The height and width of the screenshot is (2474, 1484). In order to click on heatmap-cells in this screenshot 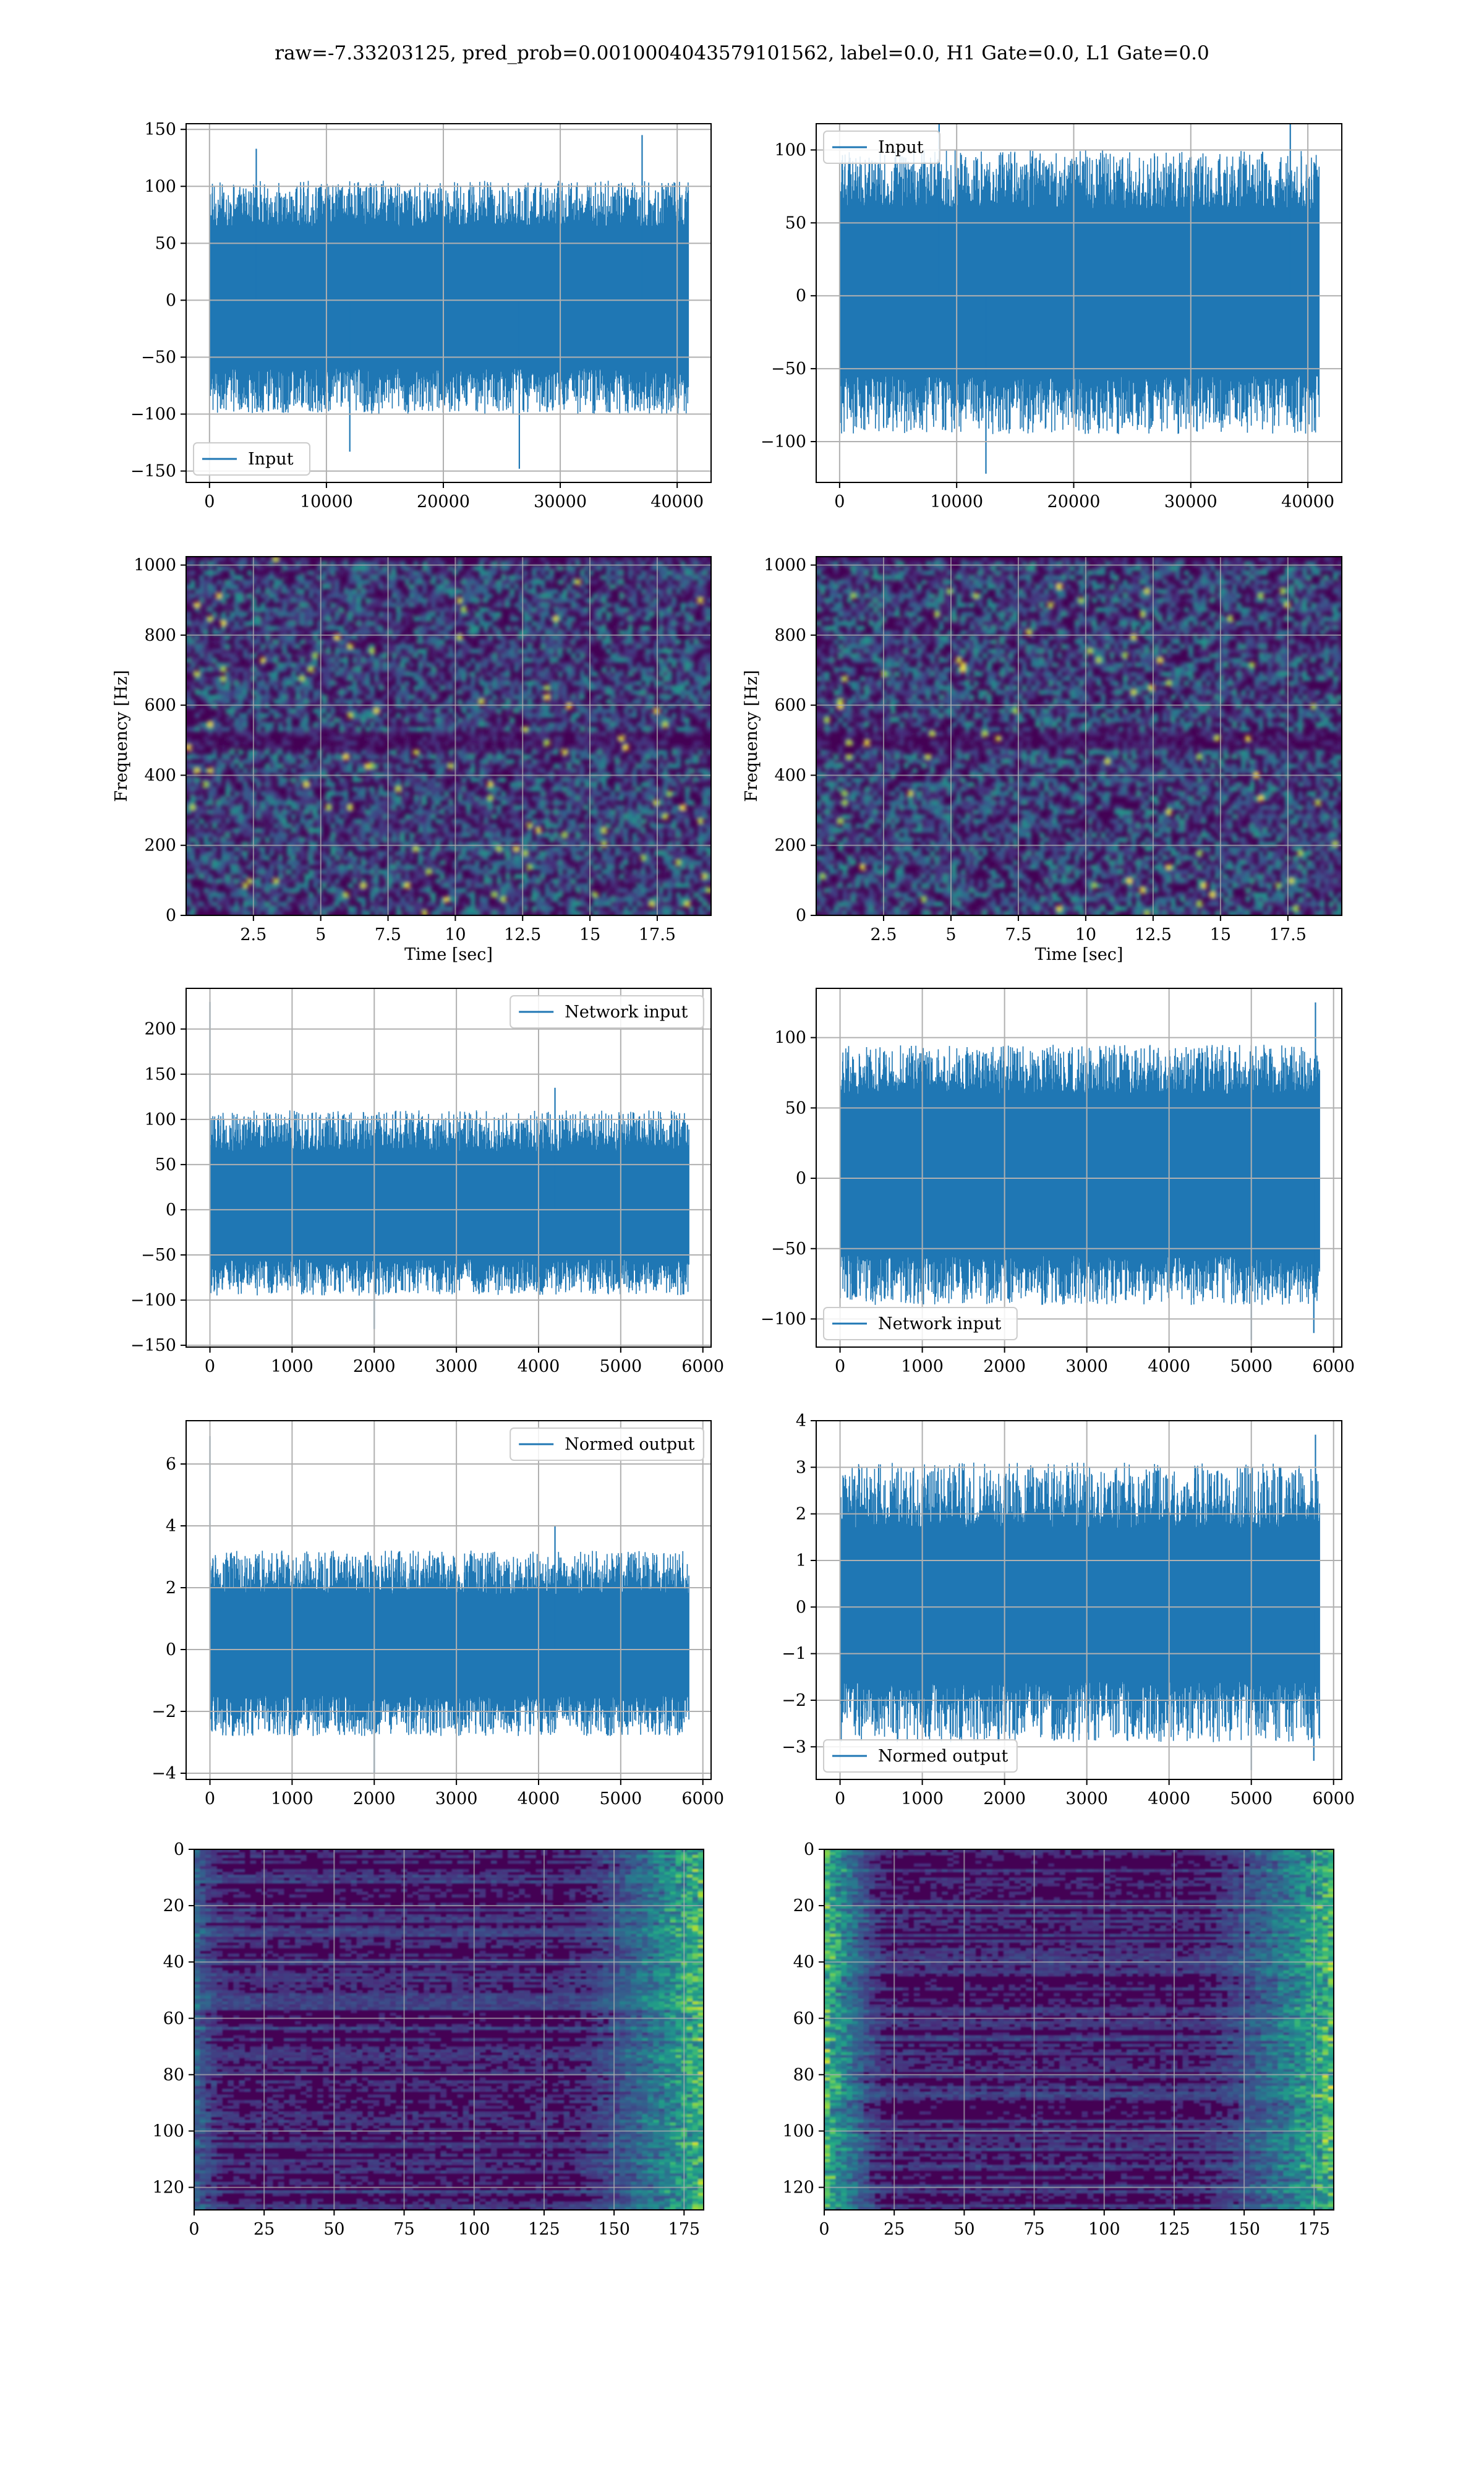, I will do `click(1079, 2029)`.